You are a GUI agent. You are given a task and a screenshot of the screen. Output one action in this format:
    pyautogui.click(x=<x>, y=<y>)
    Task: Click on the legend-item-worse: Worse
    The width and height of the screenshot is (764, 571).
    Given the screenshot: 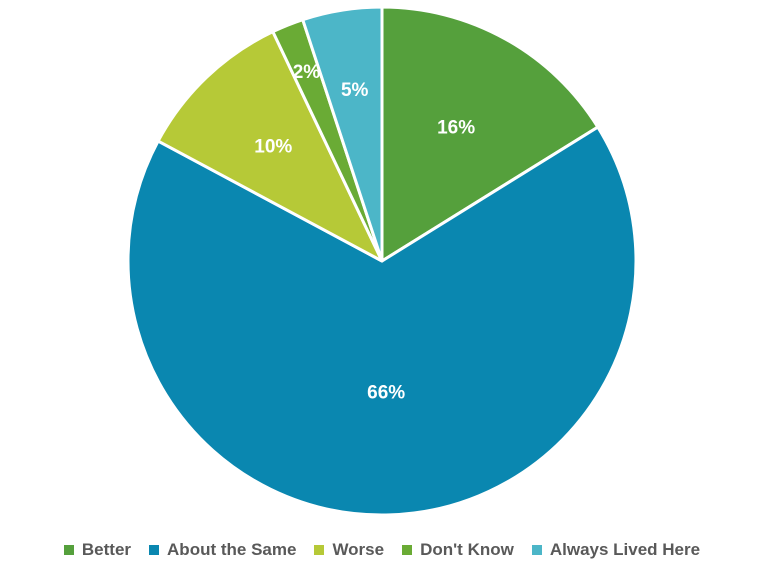 What is the action you would take?
    pyautogui.click(x=349, y=550)
    